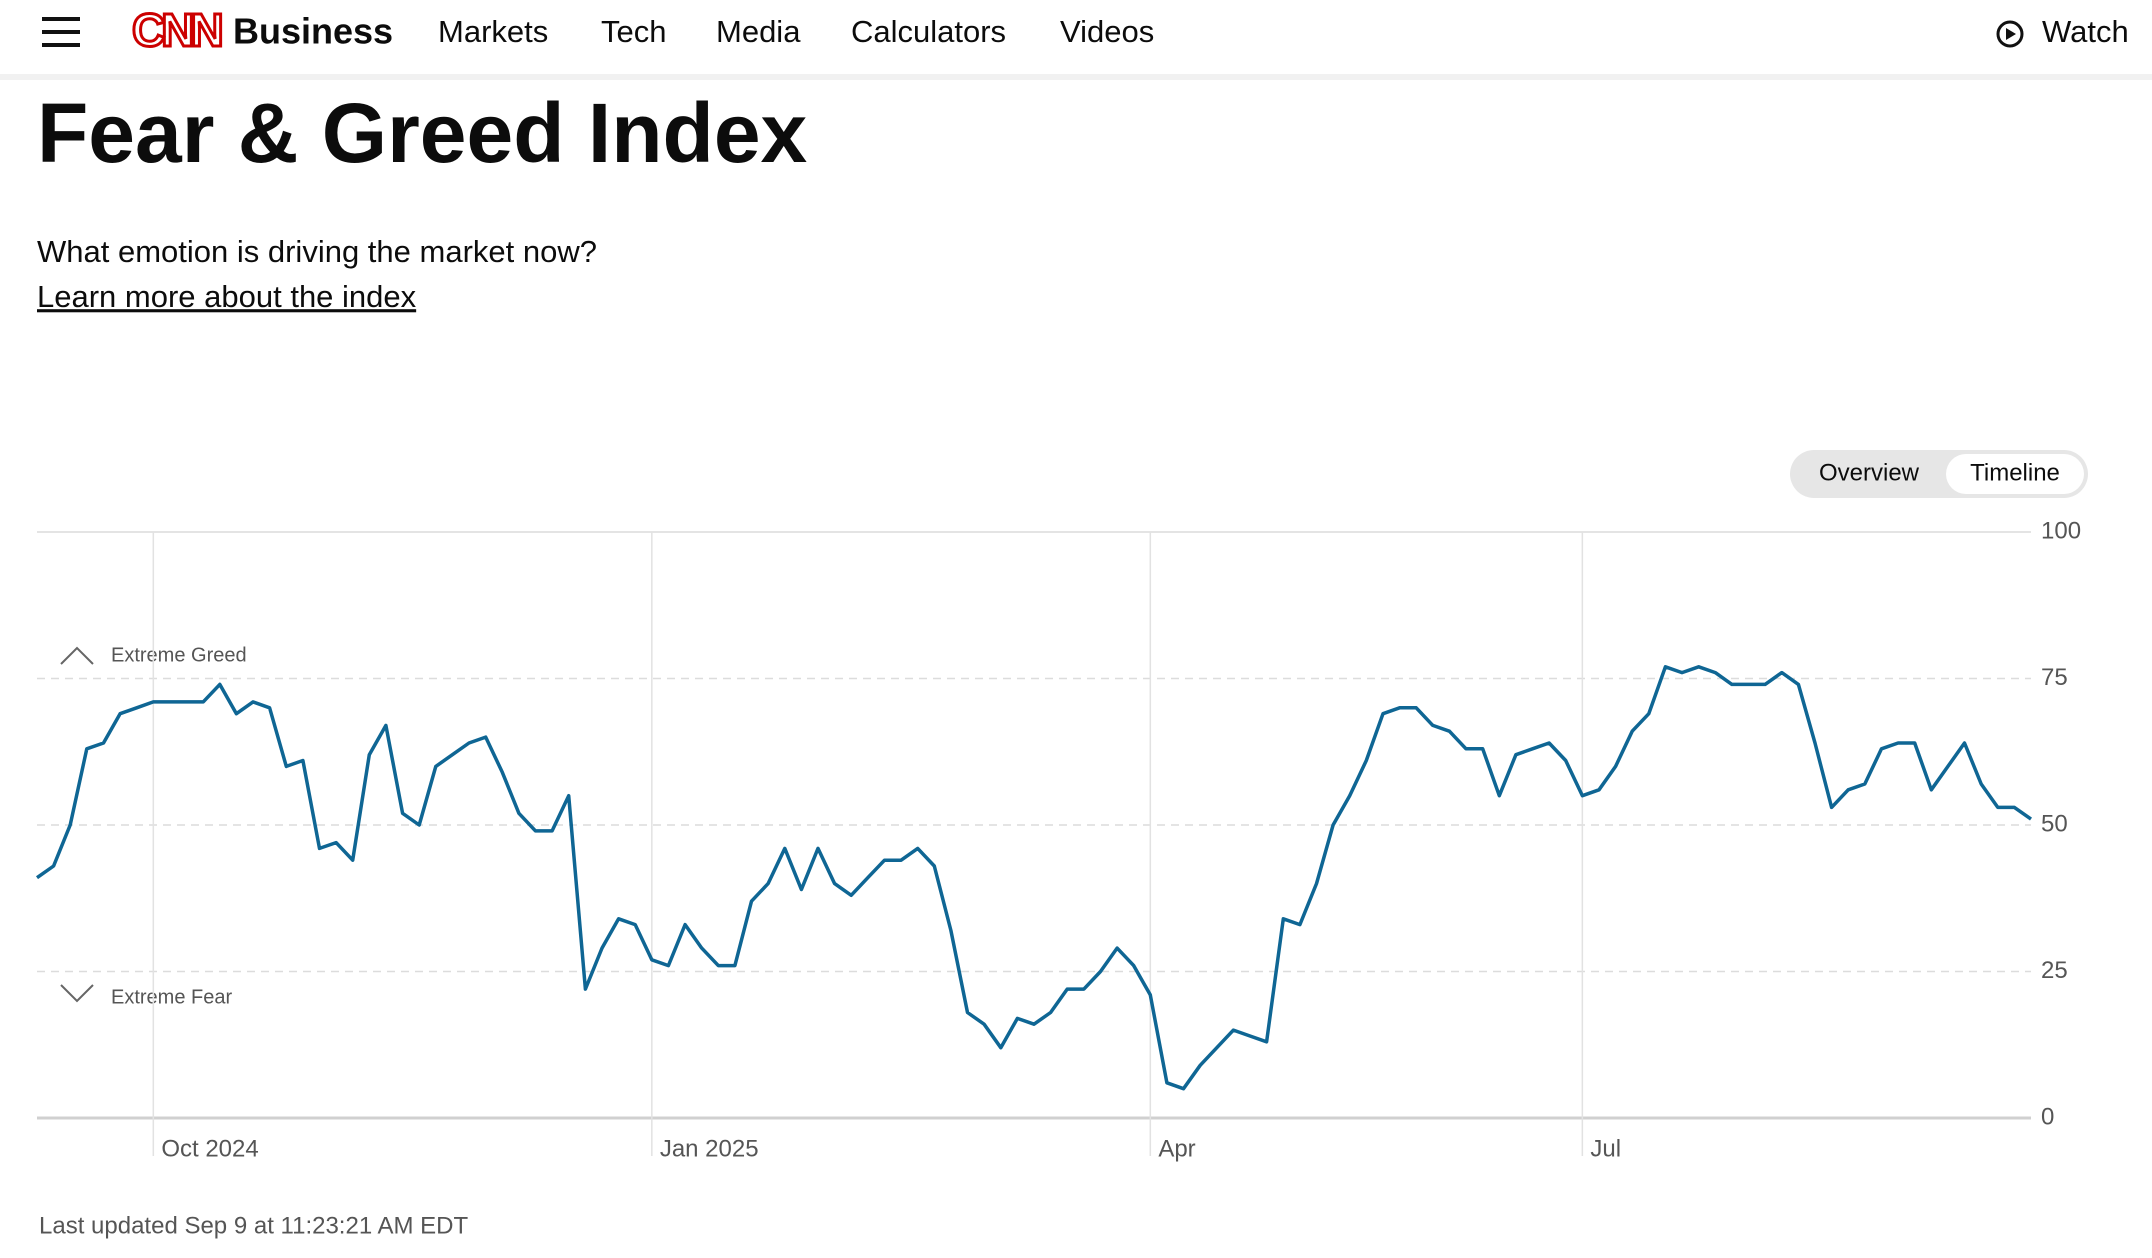  Describe the element at coordinates (758, 31) in the screenshot. I see `nav-link: Media` at that location.